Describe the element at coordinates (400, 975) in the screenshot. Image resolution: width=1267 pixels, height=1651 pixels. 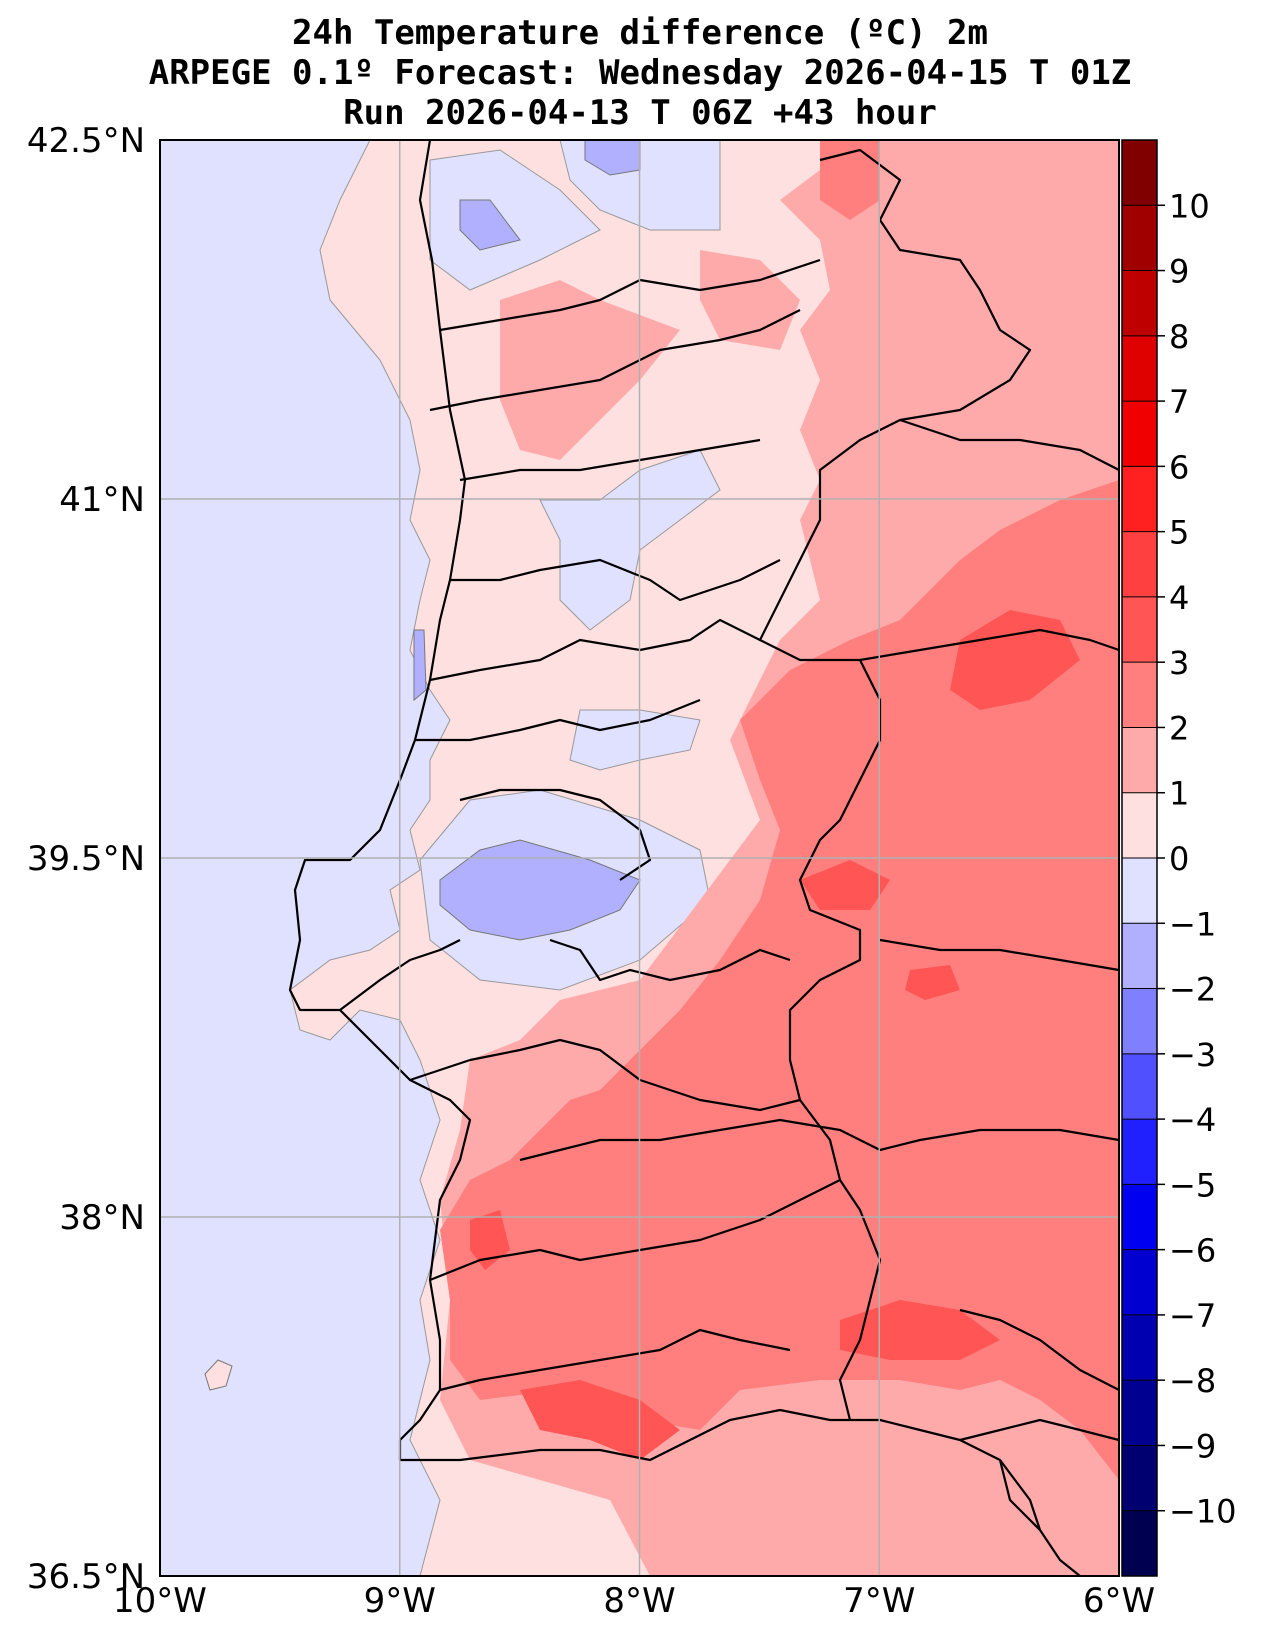
I see `estuary-tagus` at that location.